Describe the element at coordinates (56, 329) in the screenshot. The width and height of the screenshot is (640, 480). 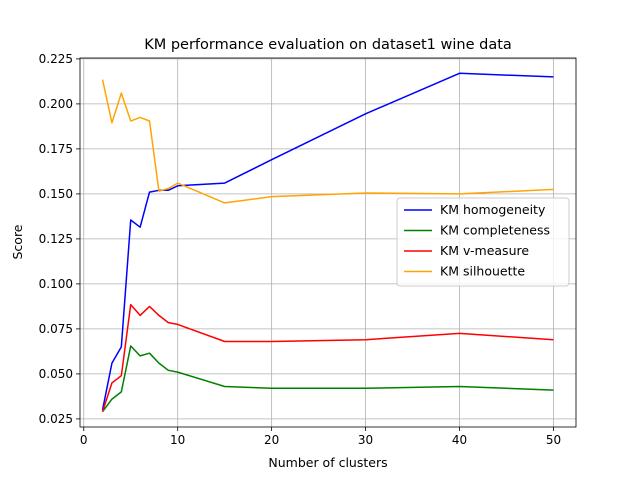
I see `y-tick-label: 0.075` at that location.